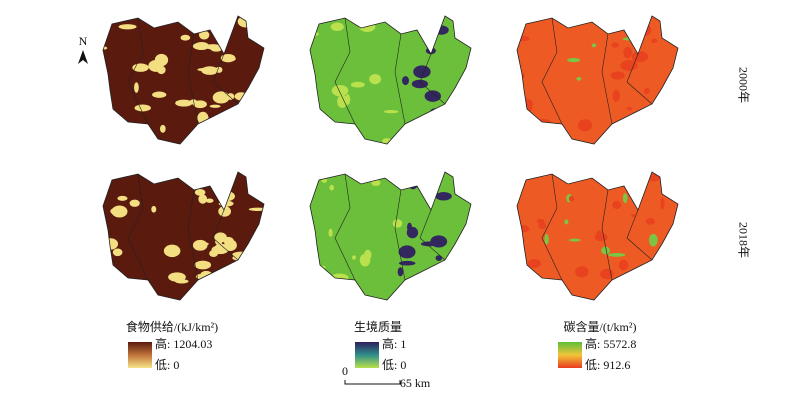  What do you see at coordinates (183, 343) in the screenshot?
I see `legend-high: 高: 1204.03` at bounding box center [183, 343].